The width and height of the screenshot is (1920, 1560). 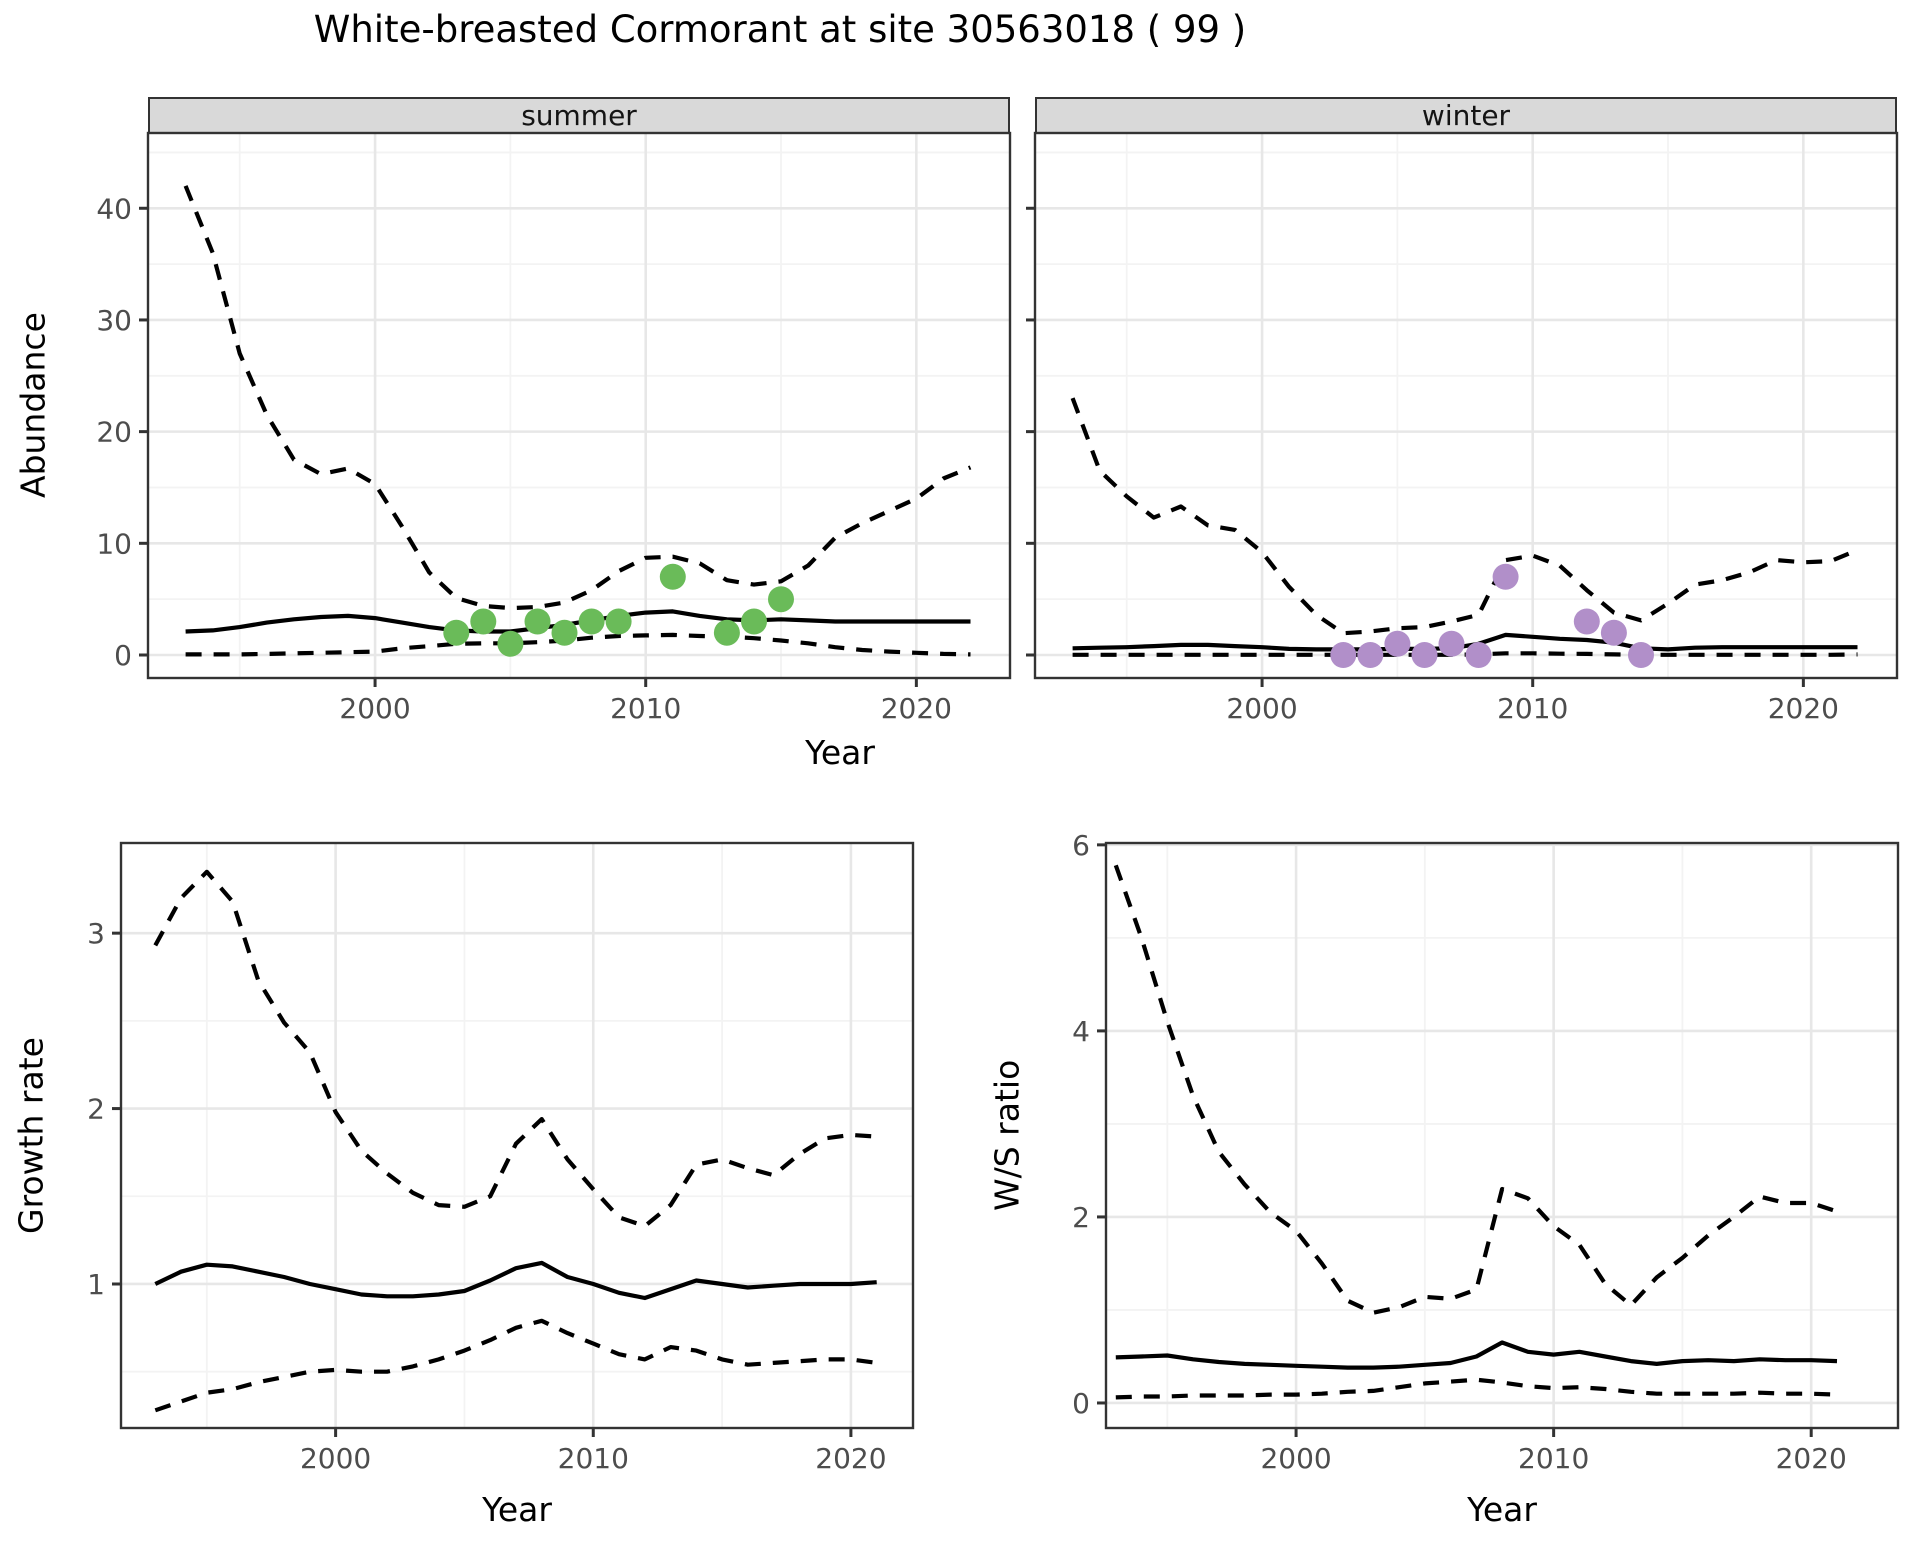 I want to click on y-tick-label: 6, so click(x=1081, y=845).